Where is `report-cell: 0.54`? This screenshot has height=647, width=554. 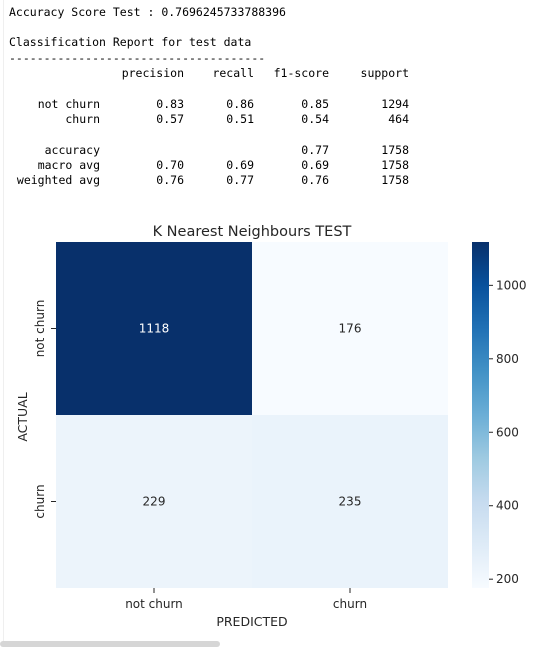 report-cell: 0.54 is located at coordinates (315, 119).